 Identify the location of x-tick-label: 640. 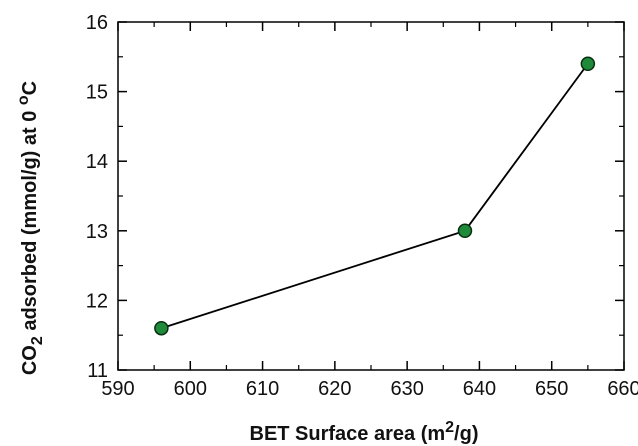
(479, 389).